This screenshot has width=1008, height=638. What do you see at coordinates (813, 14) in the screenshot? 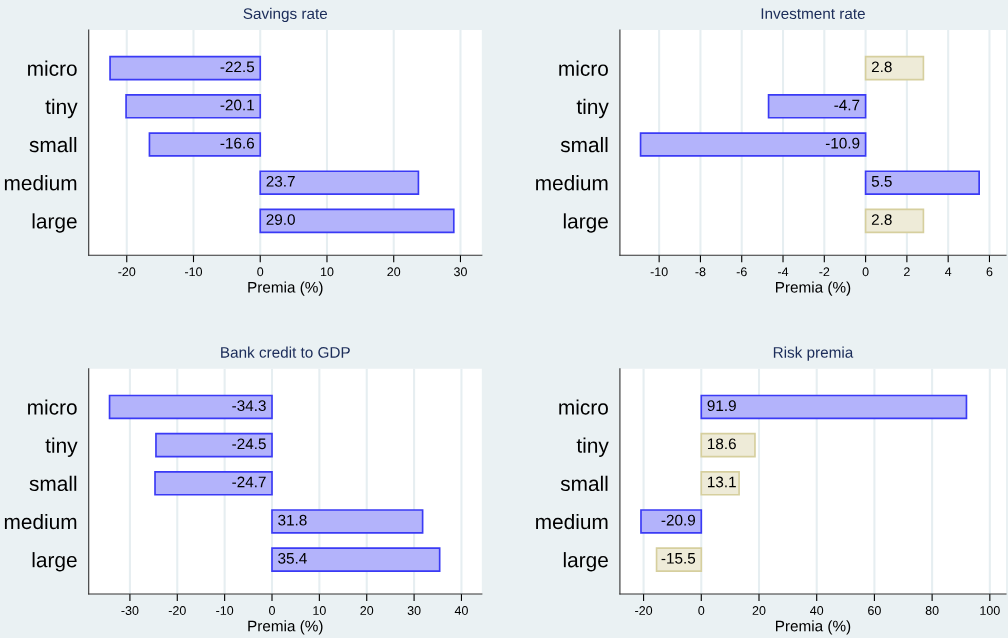
I see `chart-title: Investment rate` at bounding box center [813, 14].